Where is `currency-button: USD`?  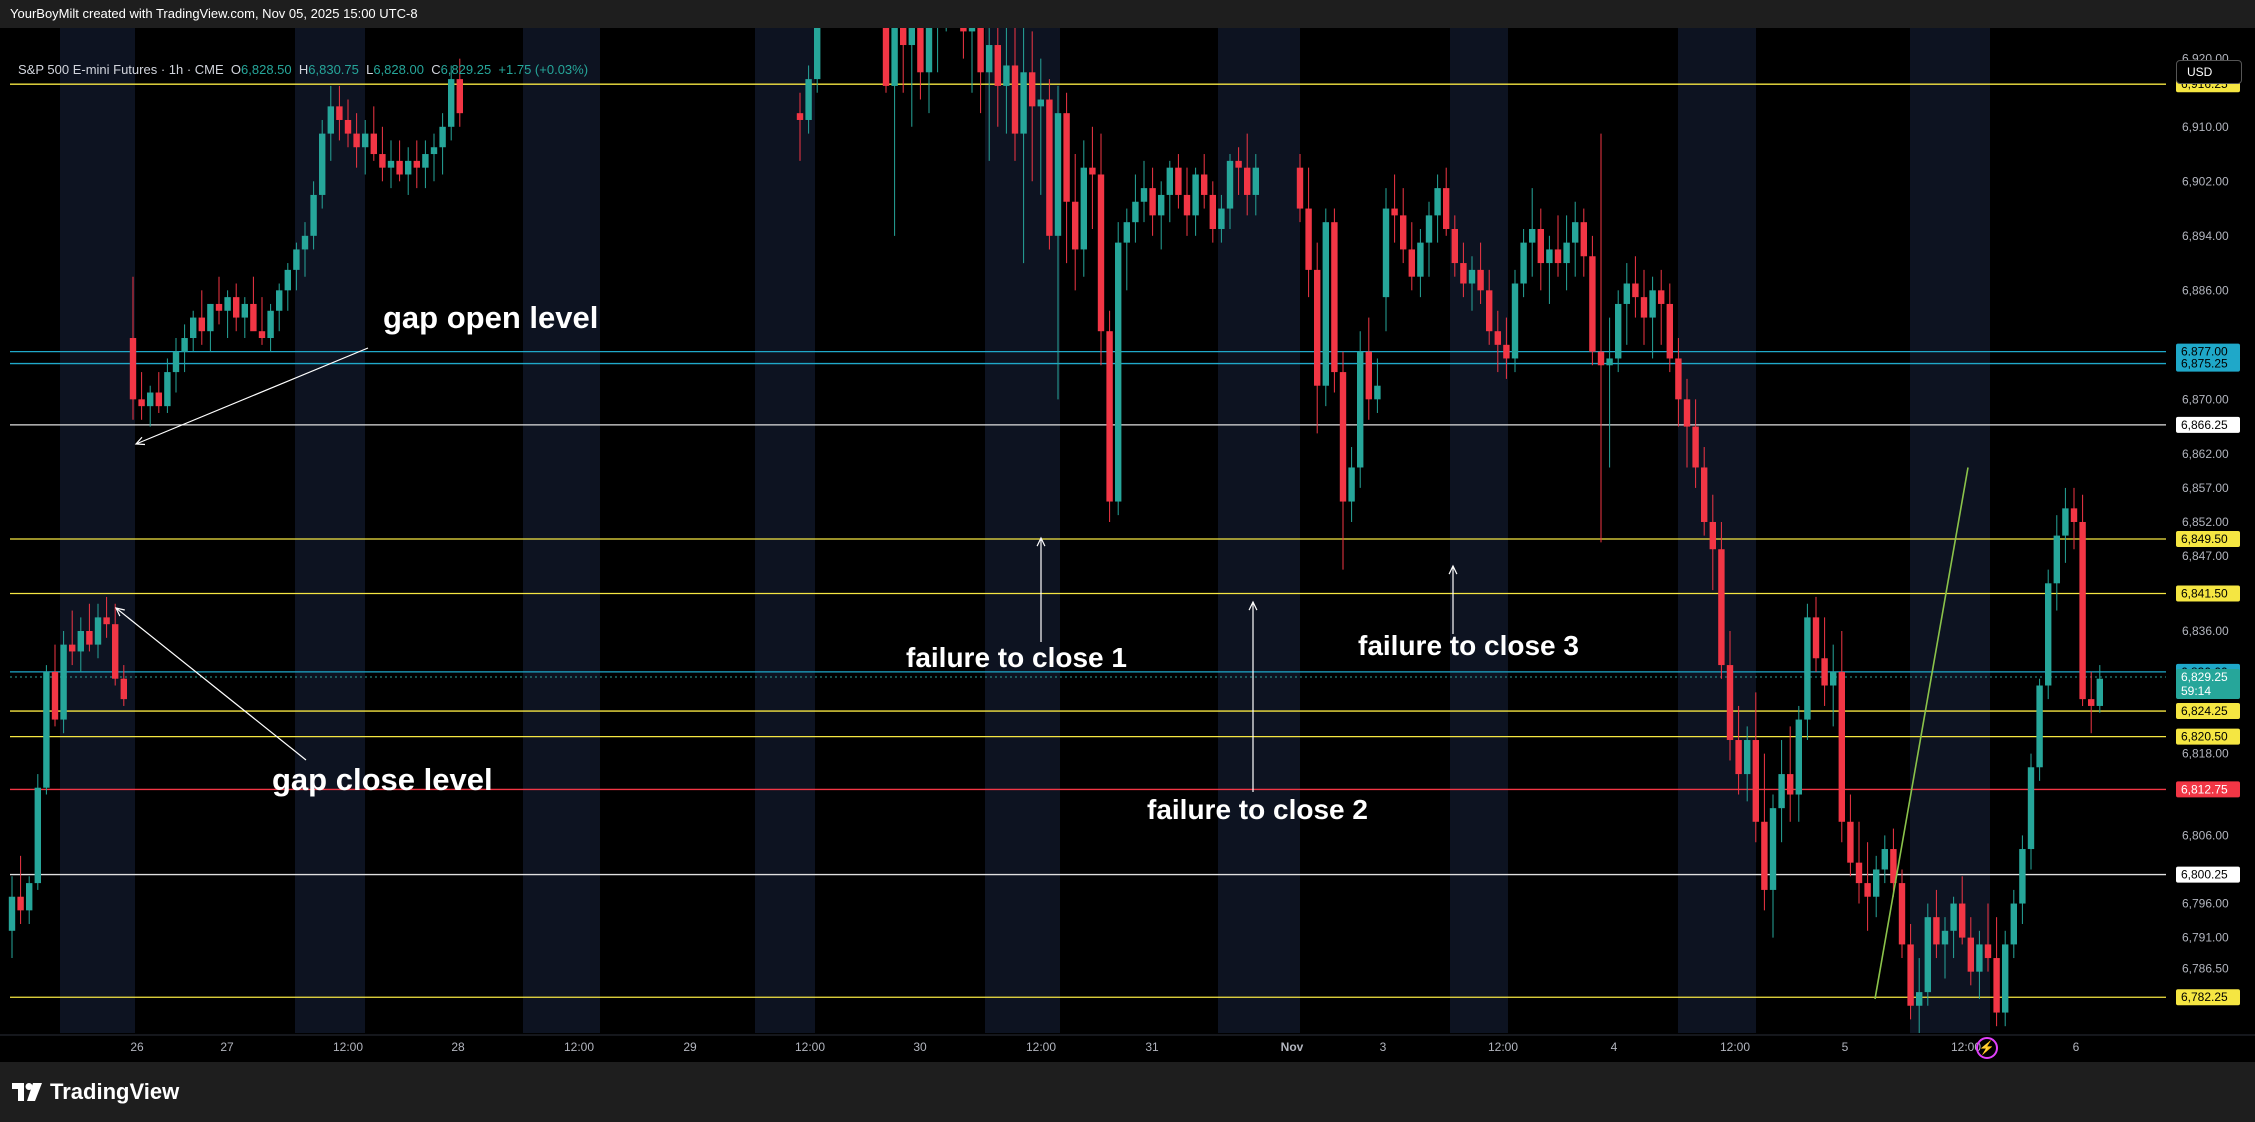
currency-button: USD is located at coordinates (2209, 72).